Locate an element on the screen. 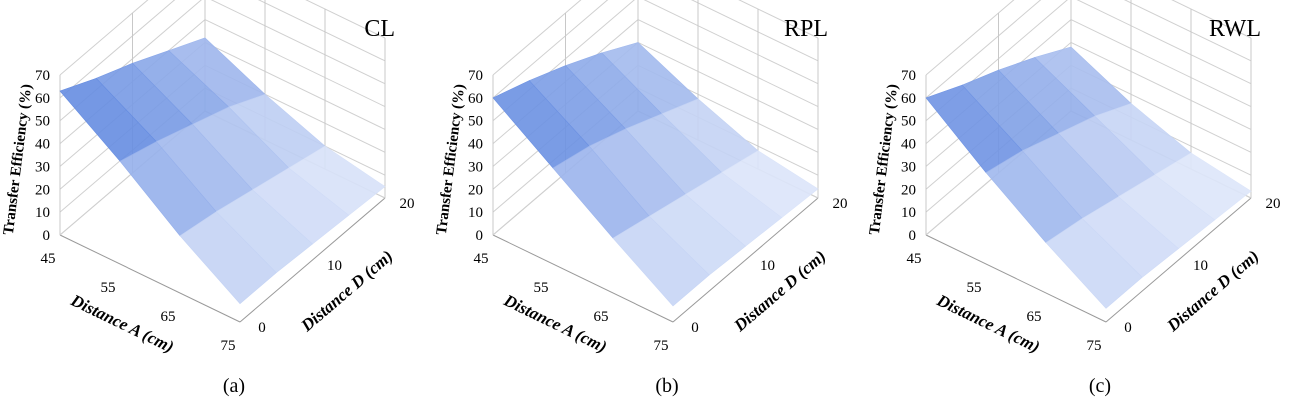 The height and width of the screenshot is (416, 1298). panel-title: RWL is located at coordinates (1235, 29).